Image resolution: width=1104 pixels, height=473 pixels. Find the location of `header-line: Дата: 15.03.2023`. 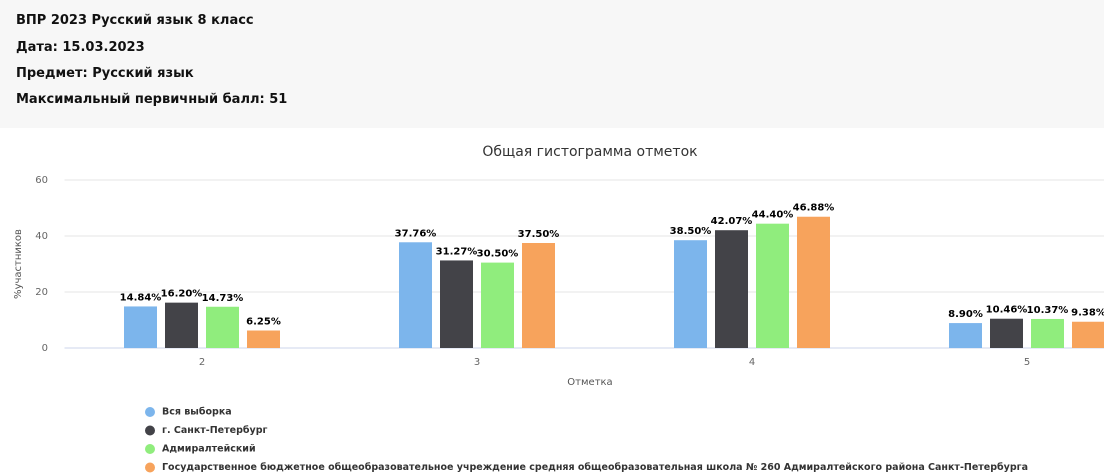

header-line: Дата: 15.03.2023 is located at coordinates (80, 47).